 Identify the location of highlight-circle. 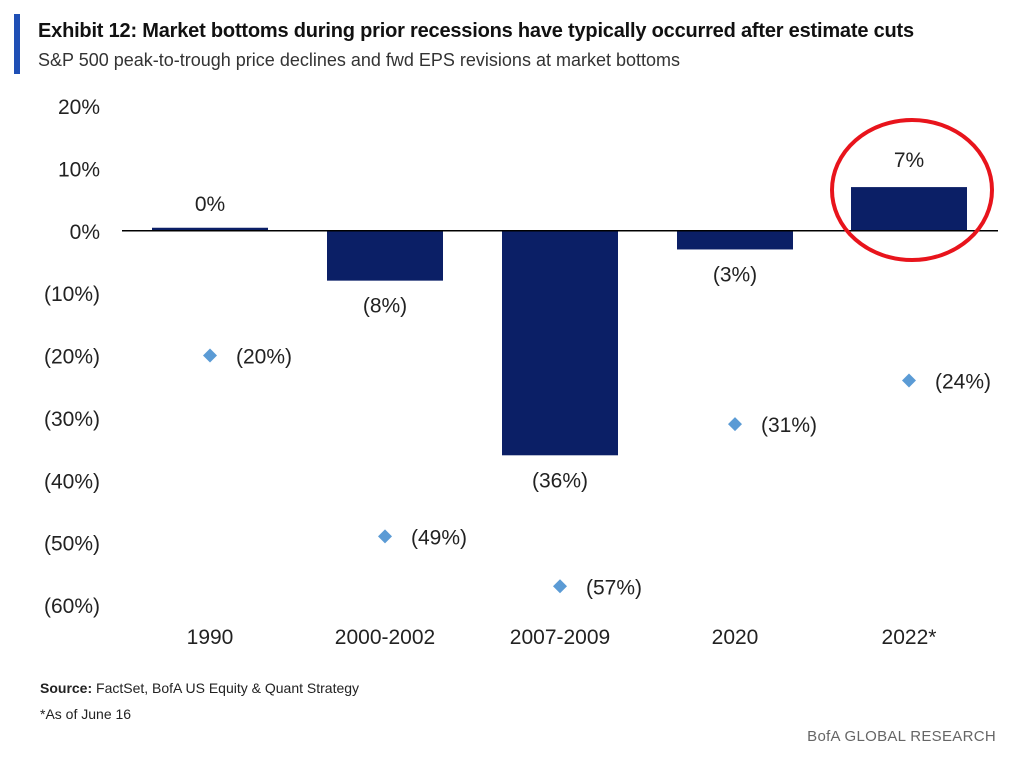
(912, 190).